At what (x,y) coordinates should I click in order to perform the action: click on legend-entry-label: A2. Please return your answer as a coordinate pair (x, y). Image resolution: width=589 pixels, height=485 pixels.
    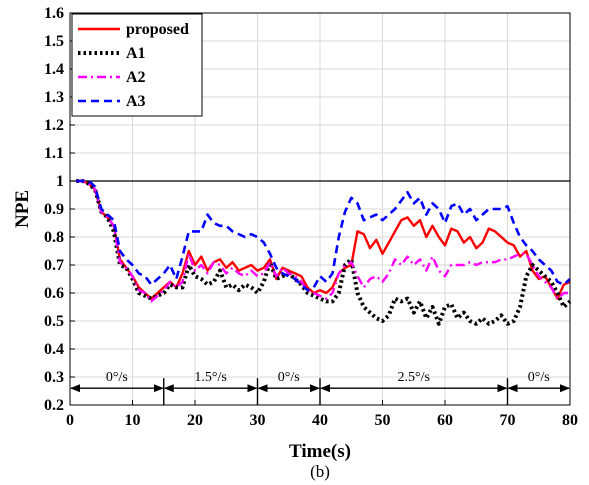
    Looking at the image, I should click on (136, 77).